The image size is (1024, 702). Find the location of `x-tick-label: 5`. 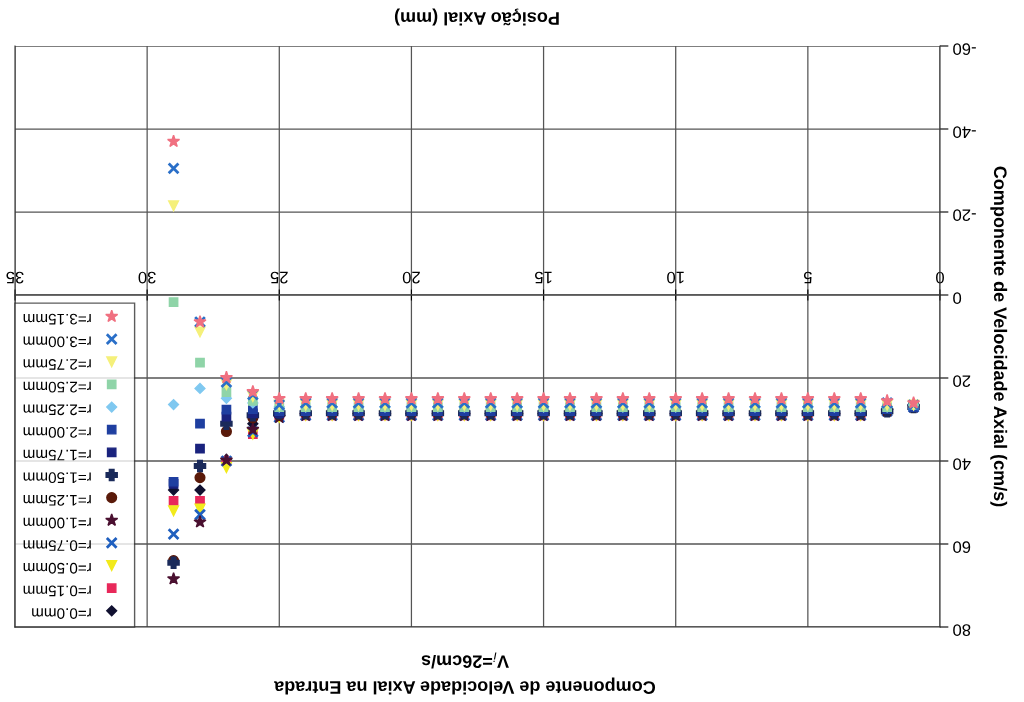

x-tick-label: 5 is located at coordinates (807, 277).